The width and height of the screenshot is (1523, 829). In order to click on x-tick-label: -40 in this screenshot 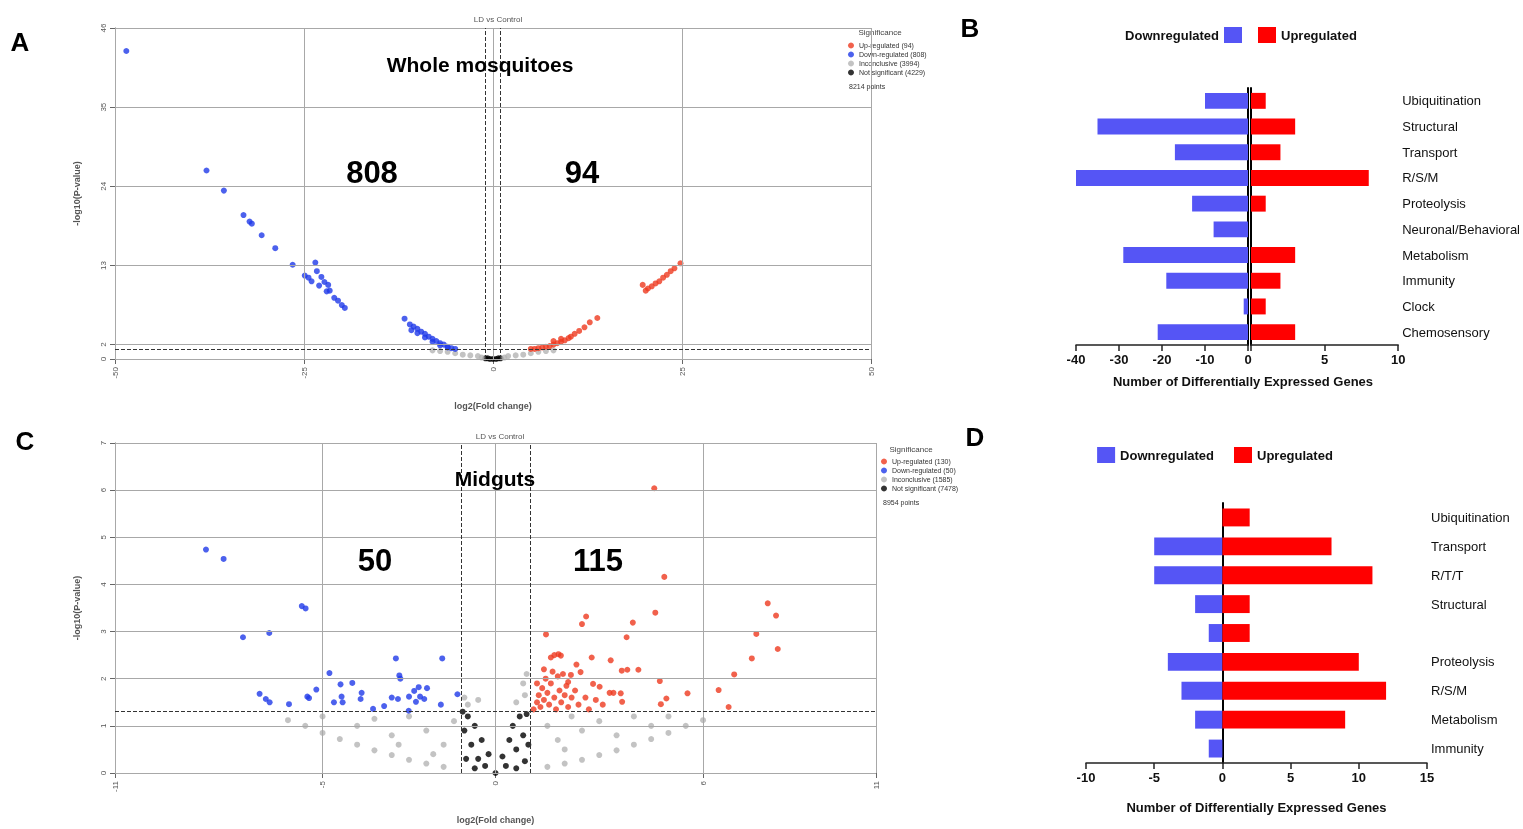, I will do `click(1076, 359)`.